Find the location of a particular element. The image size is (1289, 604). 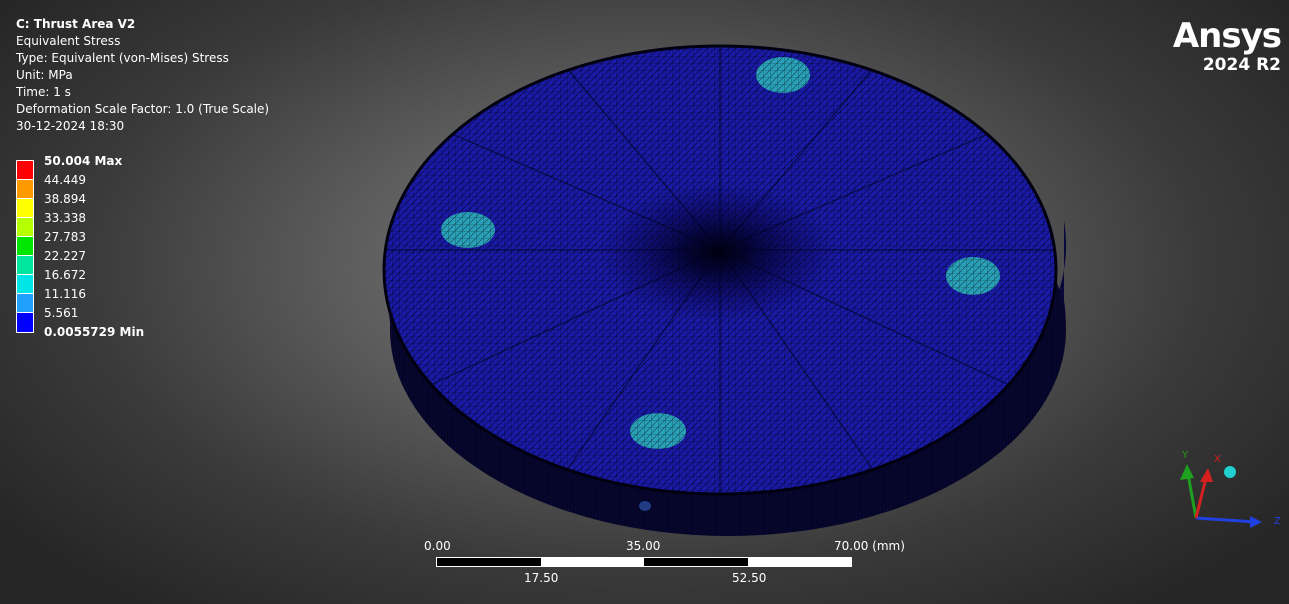

y-axis-label: Y is located at coordinates (1185, 455).